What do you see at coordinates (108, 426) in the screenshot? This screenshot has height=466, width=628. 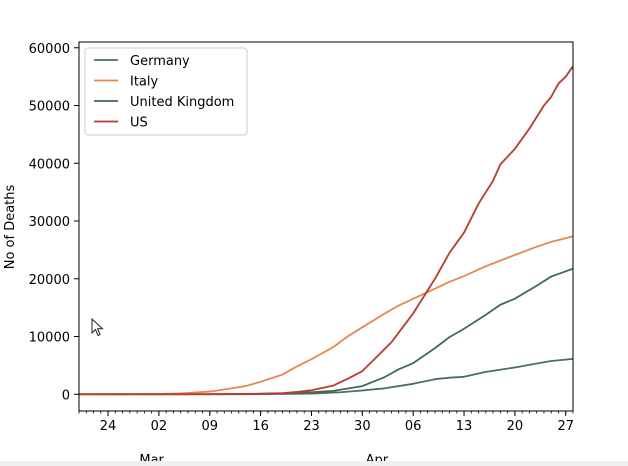 I see `x-tick-label: 24` at bounding box center [108, 426].